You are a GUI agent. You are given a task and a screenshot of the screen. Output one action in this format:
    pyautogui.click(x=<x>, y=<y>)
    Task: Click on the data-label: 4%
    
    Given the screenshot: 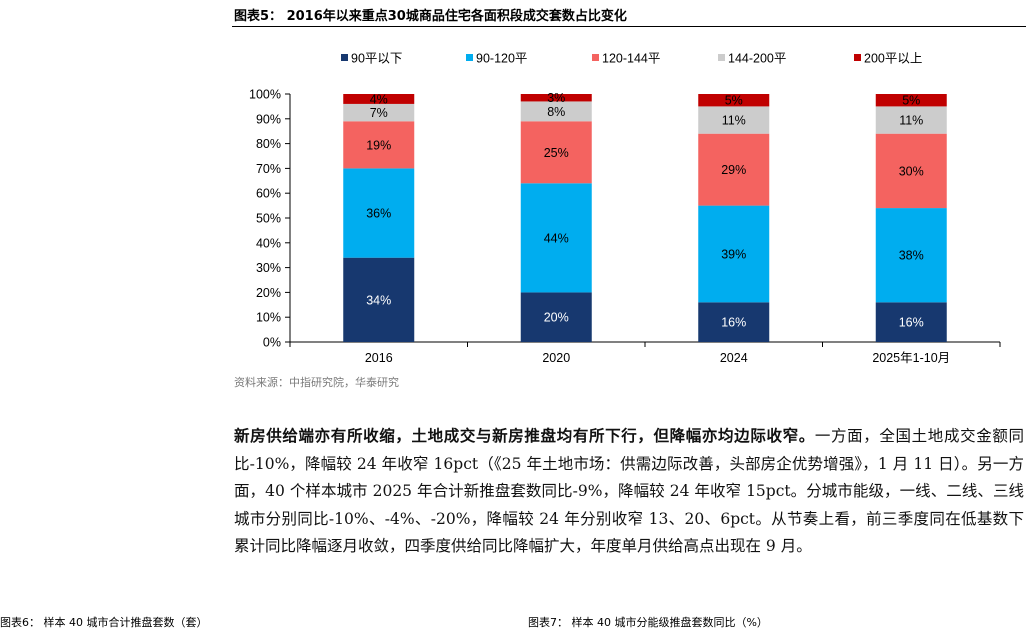 What is the action you would take?
    pyautogui.click(x=379, y=99)
    